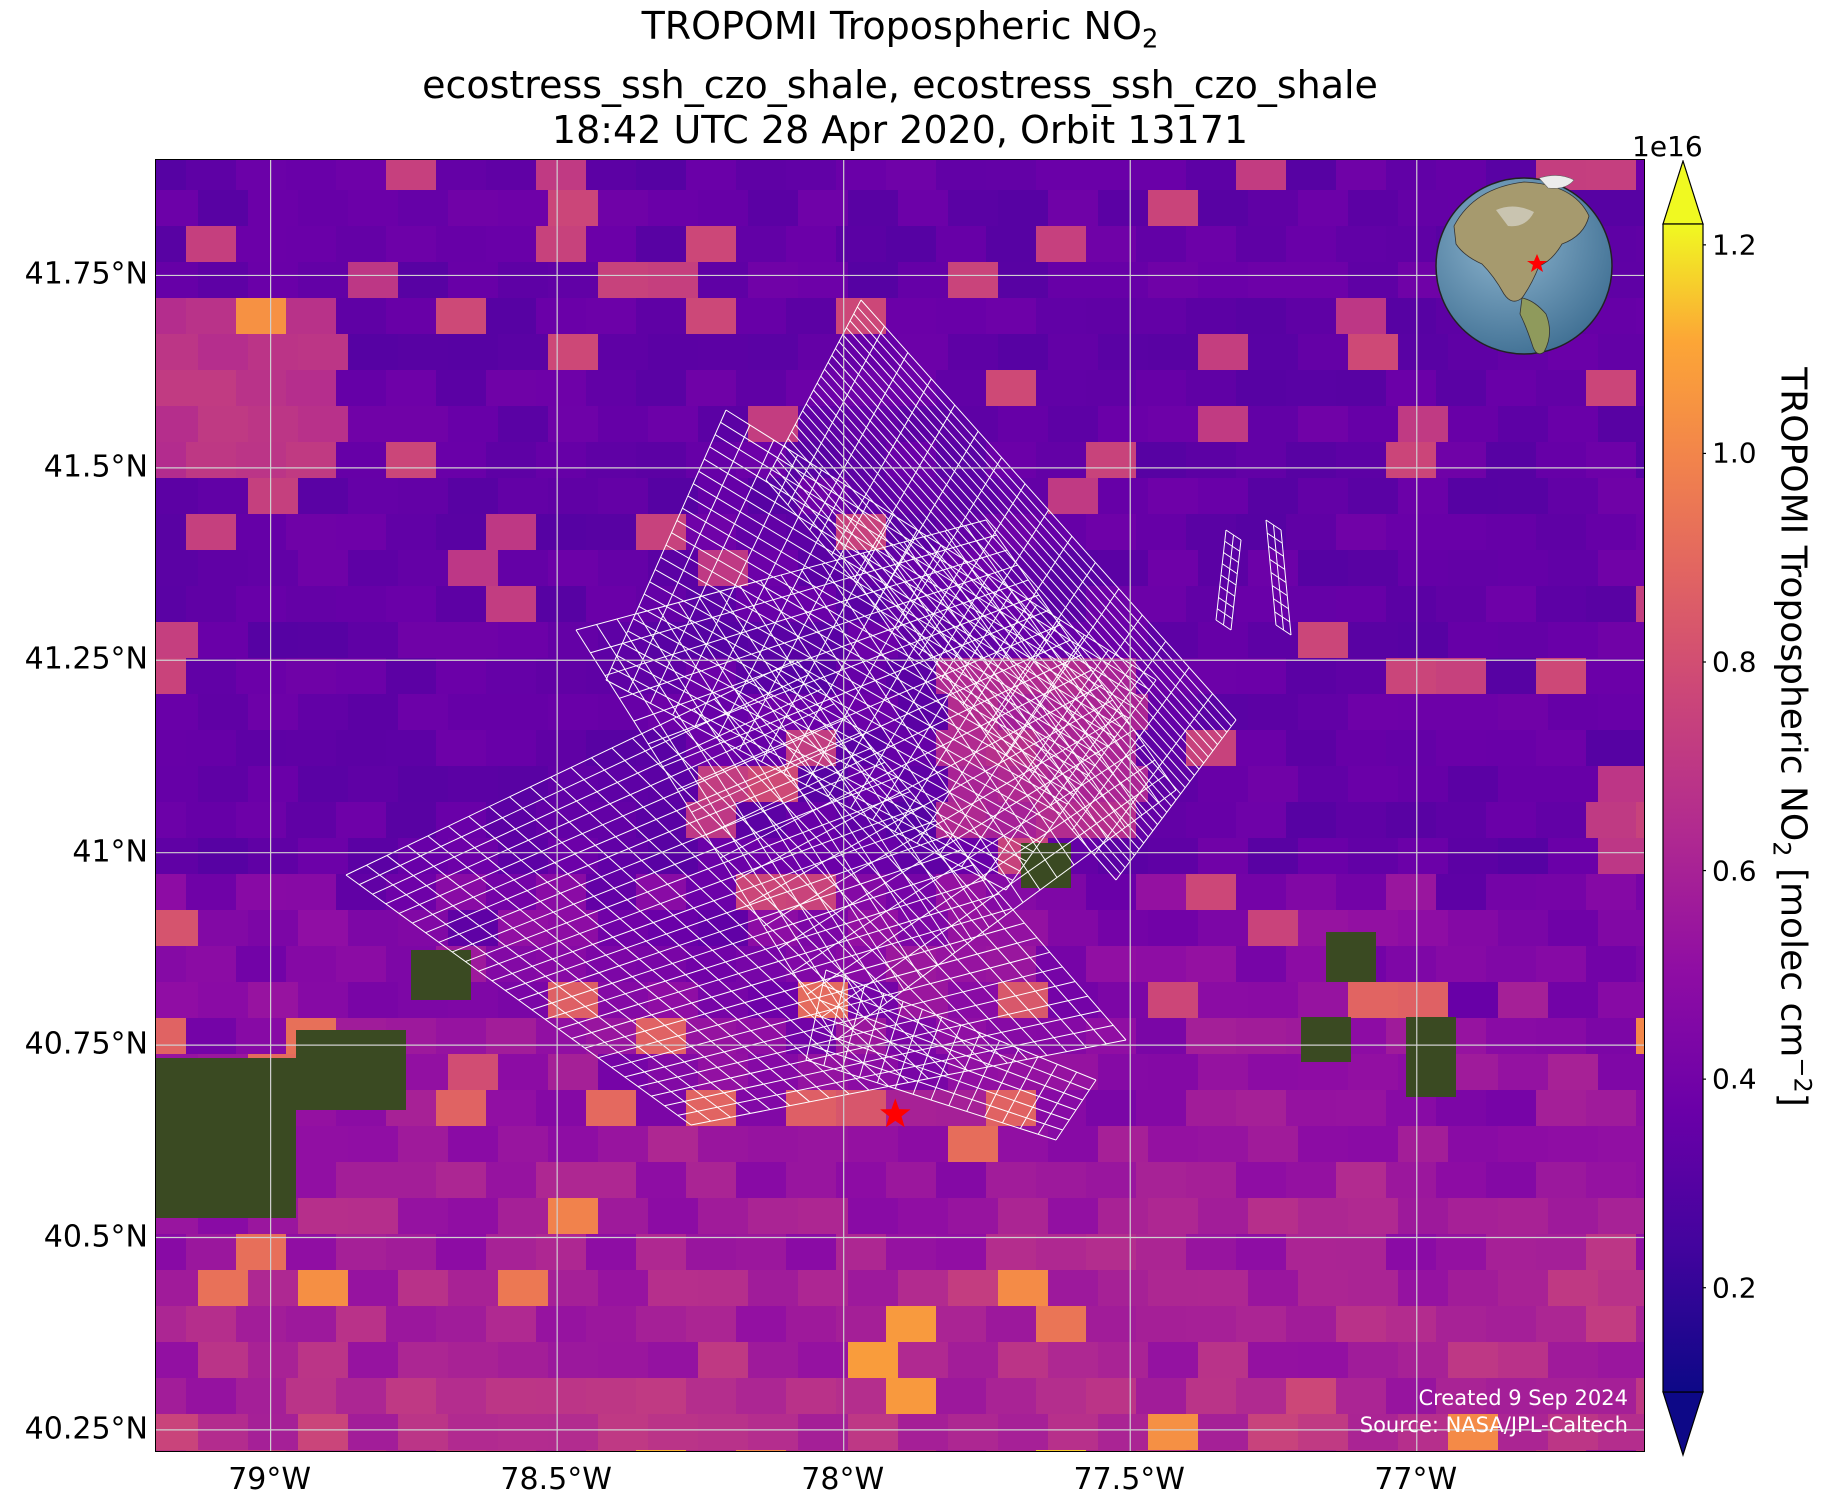  What do you see at coordinates (1493, 1425) in the screenshot?
I see `data-source: Source: NASA/JPL-Caltech` at bounding box center [1493, 1425].